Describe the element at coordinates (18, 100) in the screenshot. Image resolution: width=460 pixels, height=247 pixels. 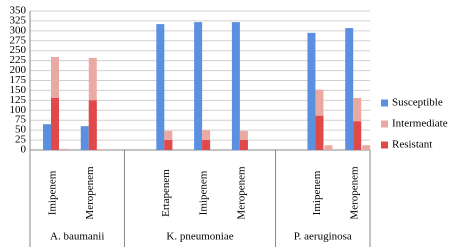
I see `y-tick-label: 125` at that location.